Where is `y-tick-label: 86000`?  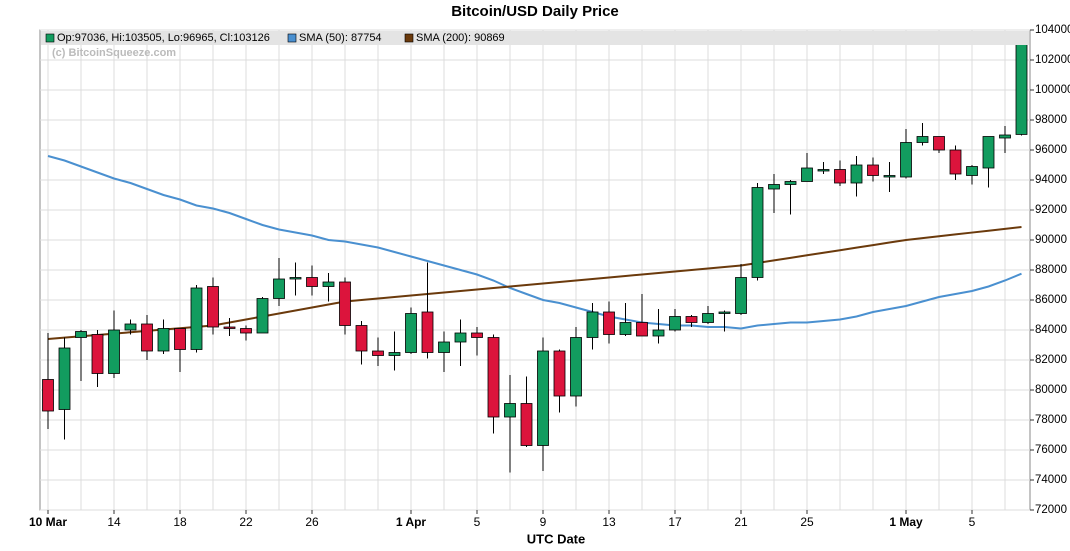
y-tick-label: 86000 is located at coordinates (1051, 300).